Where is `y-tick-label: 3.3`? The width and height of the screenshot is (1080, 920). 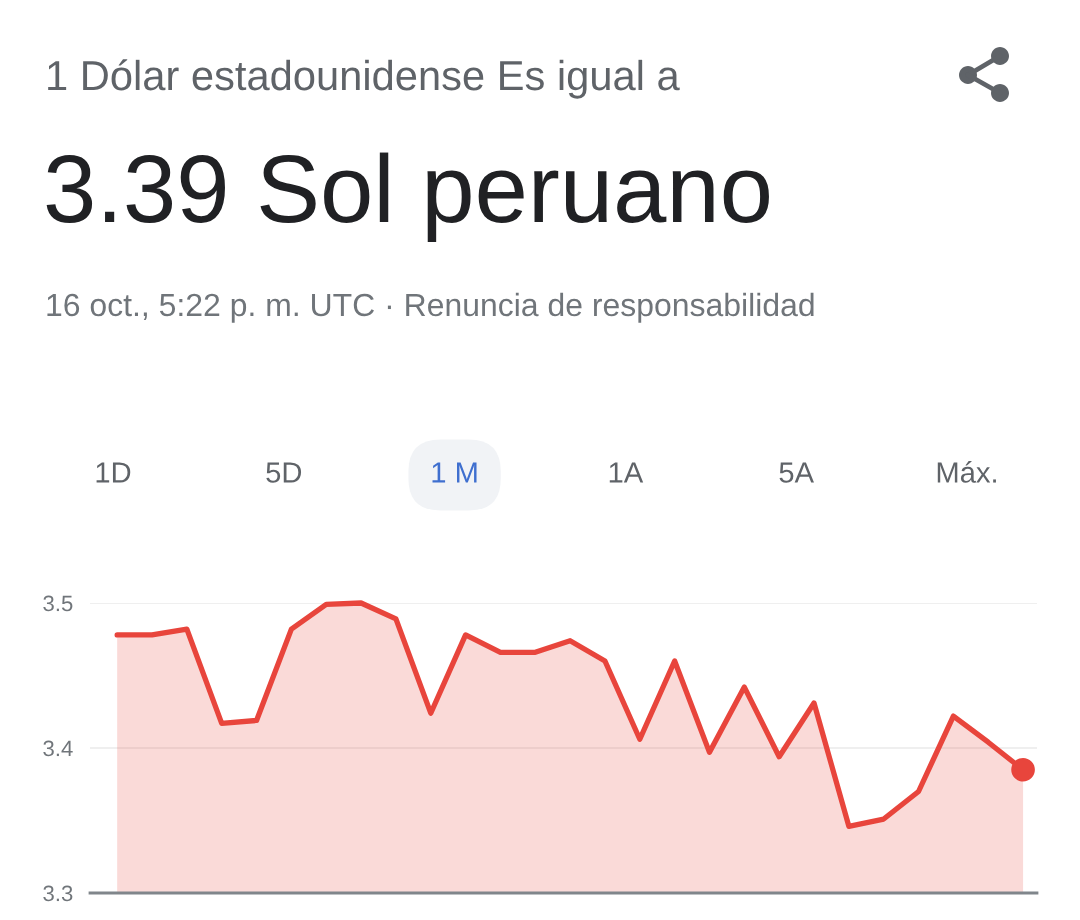
y-tick-label: 3.3 is located at coordinates (58, 893).